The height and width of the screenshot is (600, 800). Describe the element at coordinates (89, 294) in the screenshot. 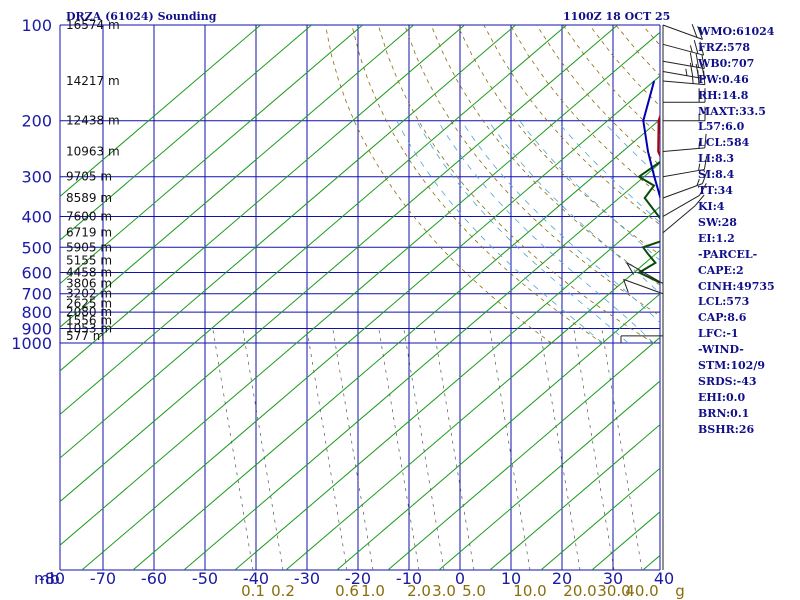

I see `height-label: 3202 m` at that location.